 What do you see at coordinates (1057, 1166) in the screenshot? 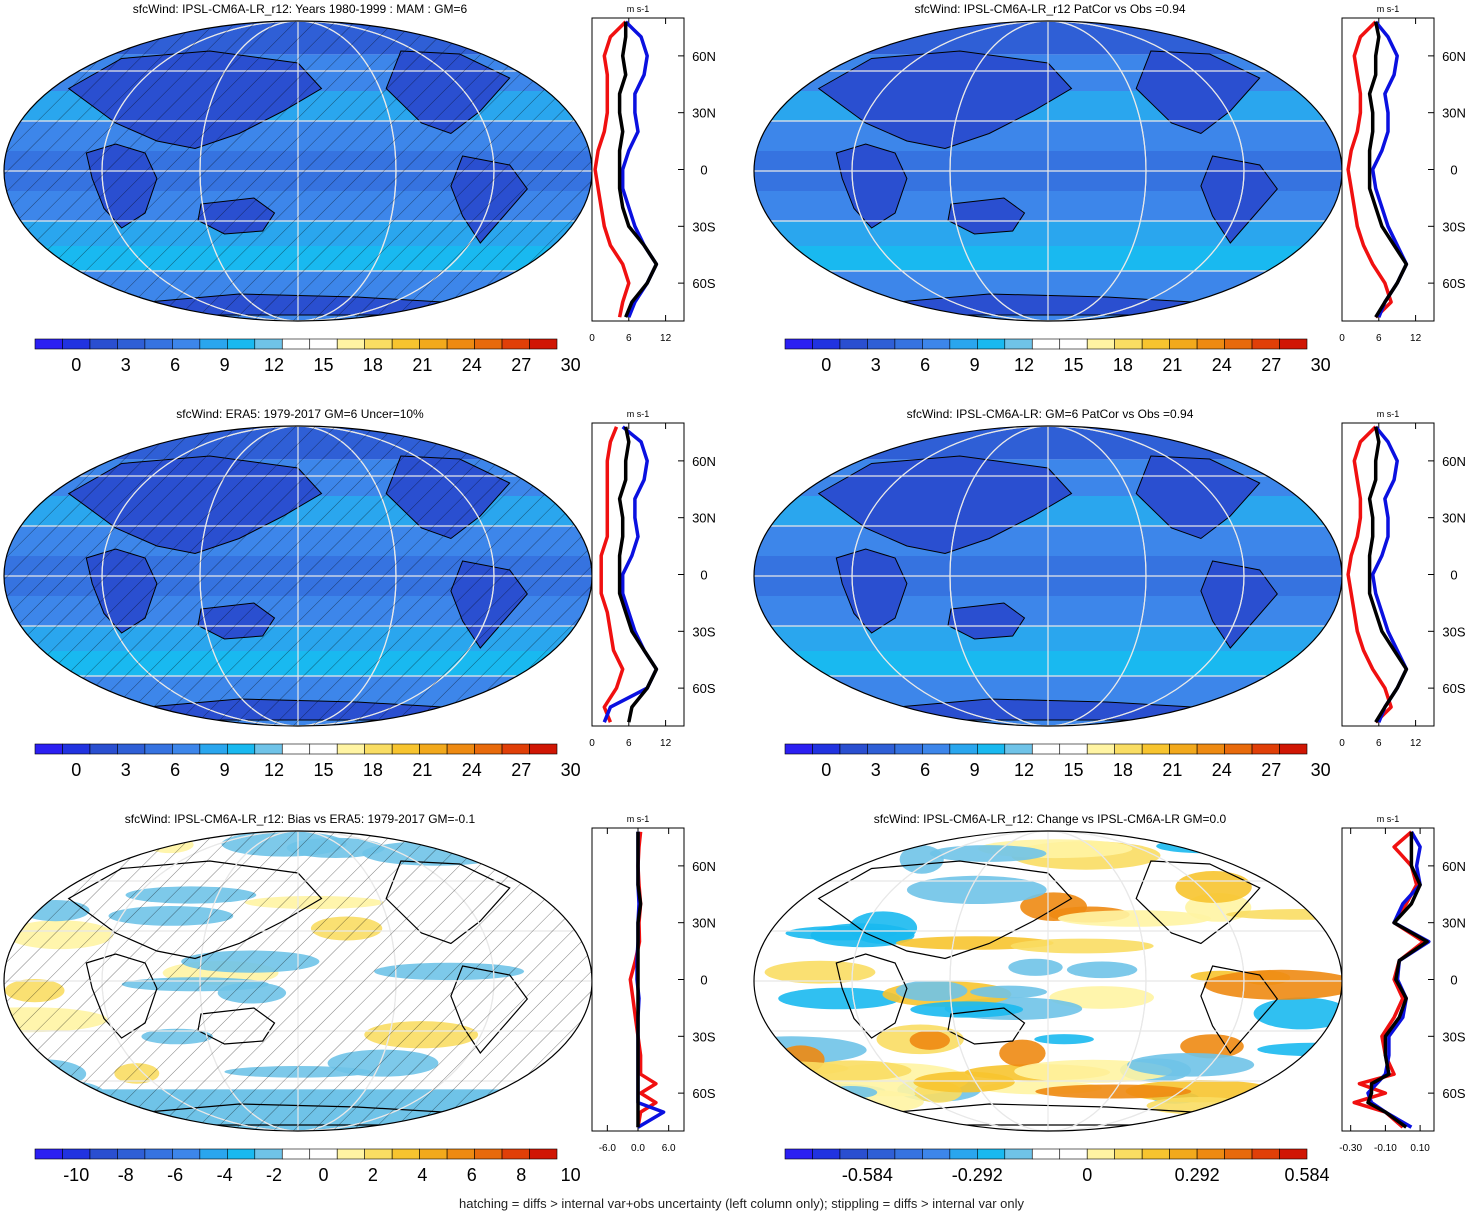
I see `colorbar: -0.584 -0.292 0 0.292 0.584` at bounding box center [1057, 1166].